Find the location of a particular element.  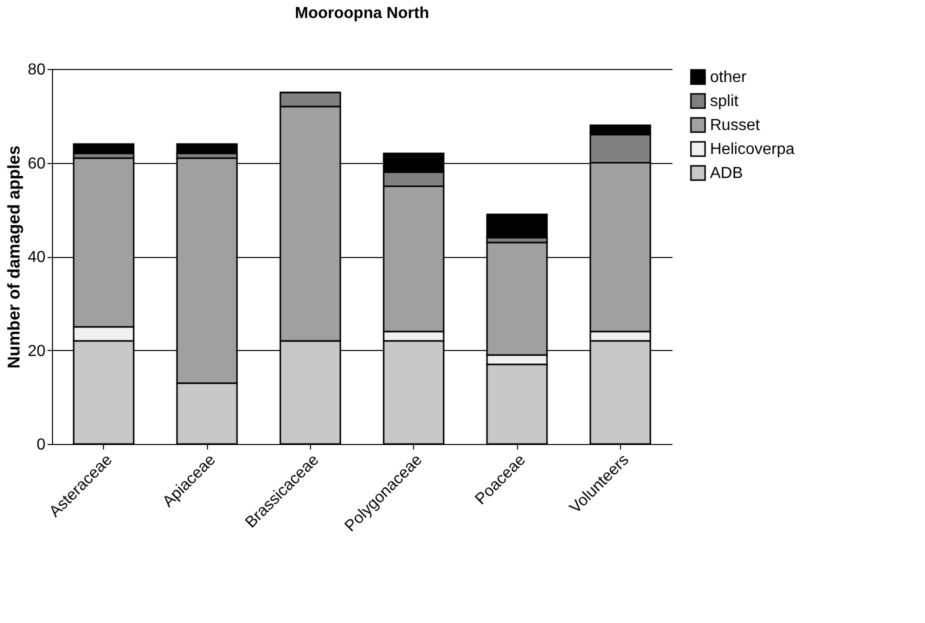

y-axis-title: Number of damaged apples is located at coordinates (14, 257).